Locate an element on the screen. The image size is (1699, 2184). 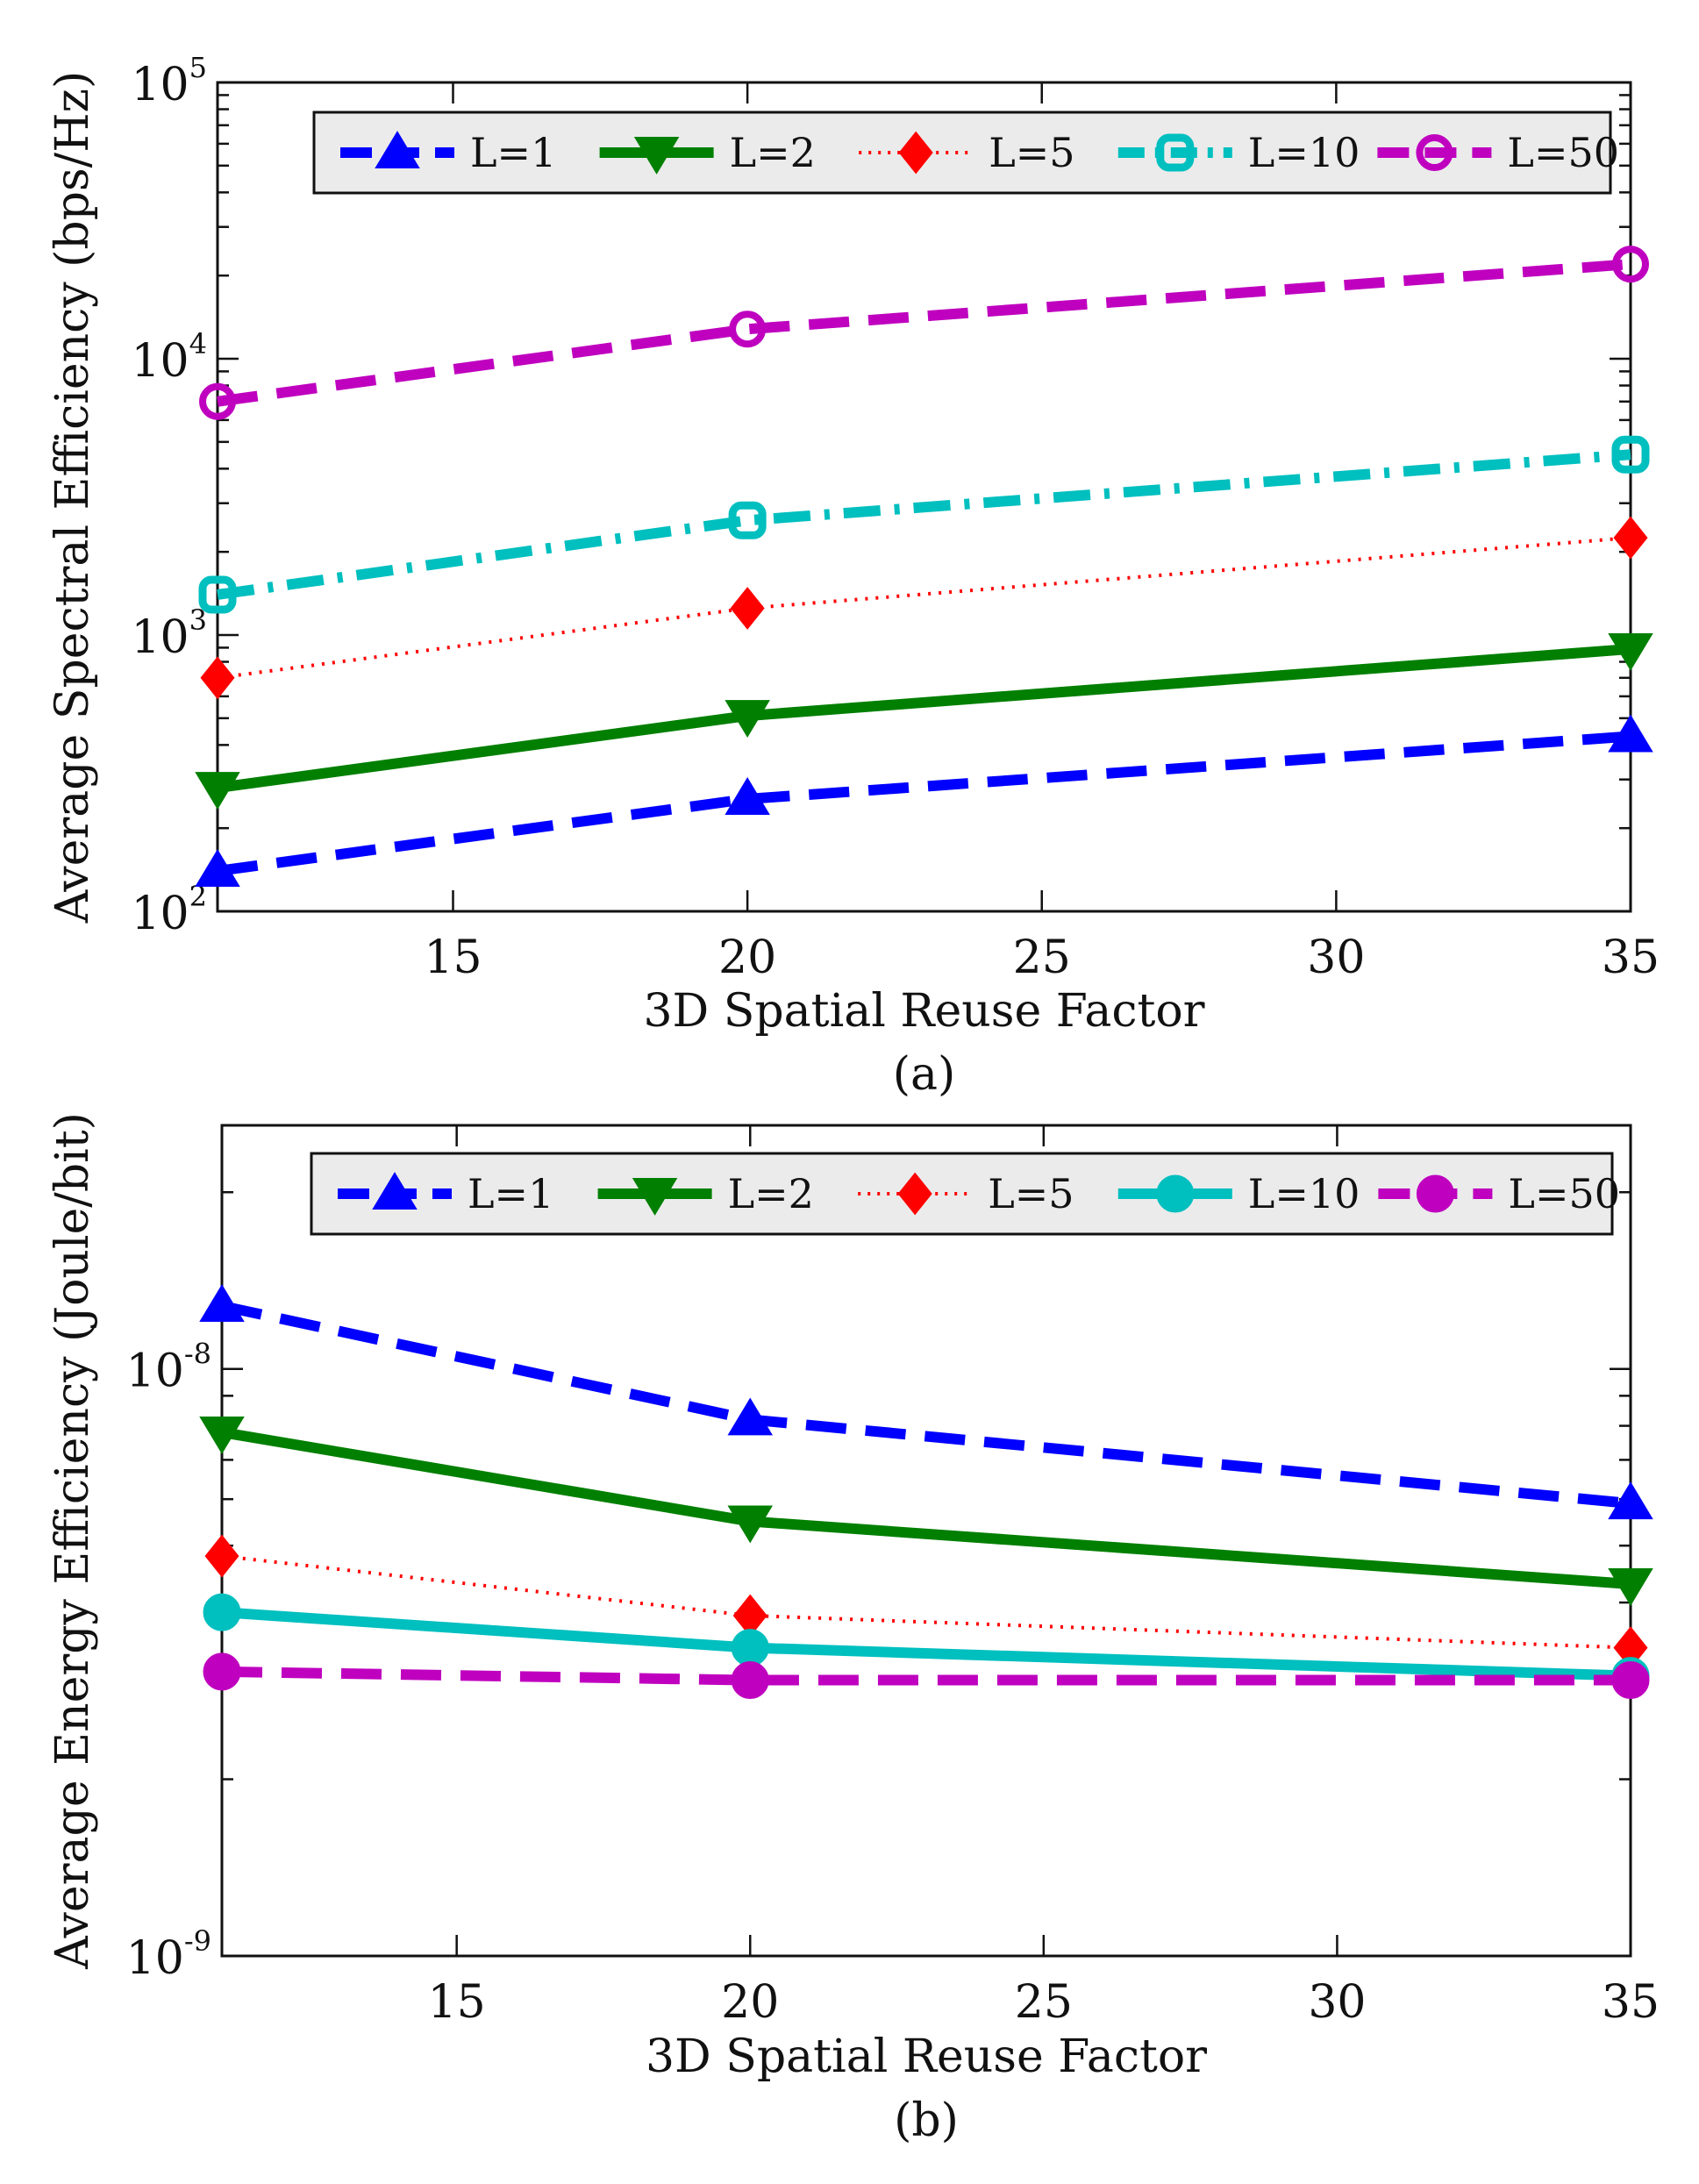
legend-item: L=50 is located at coordinates (1498, 152).